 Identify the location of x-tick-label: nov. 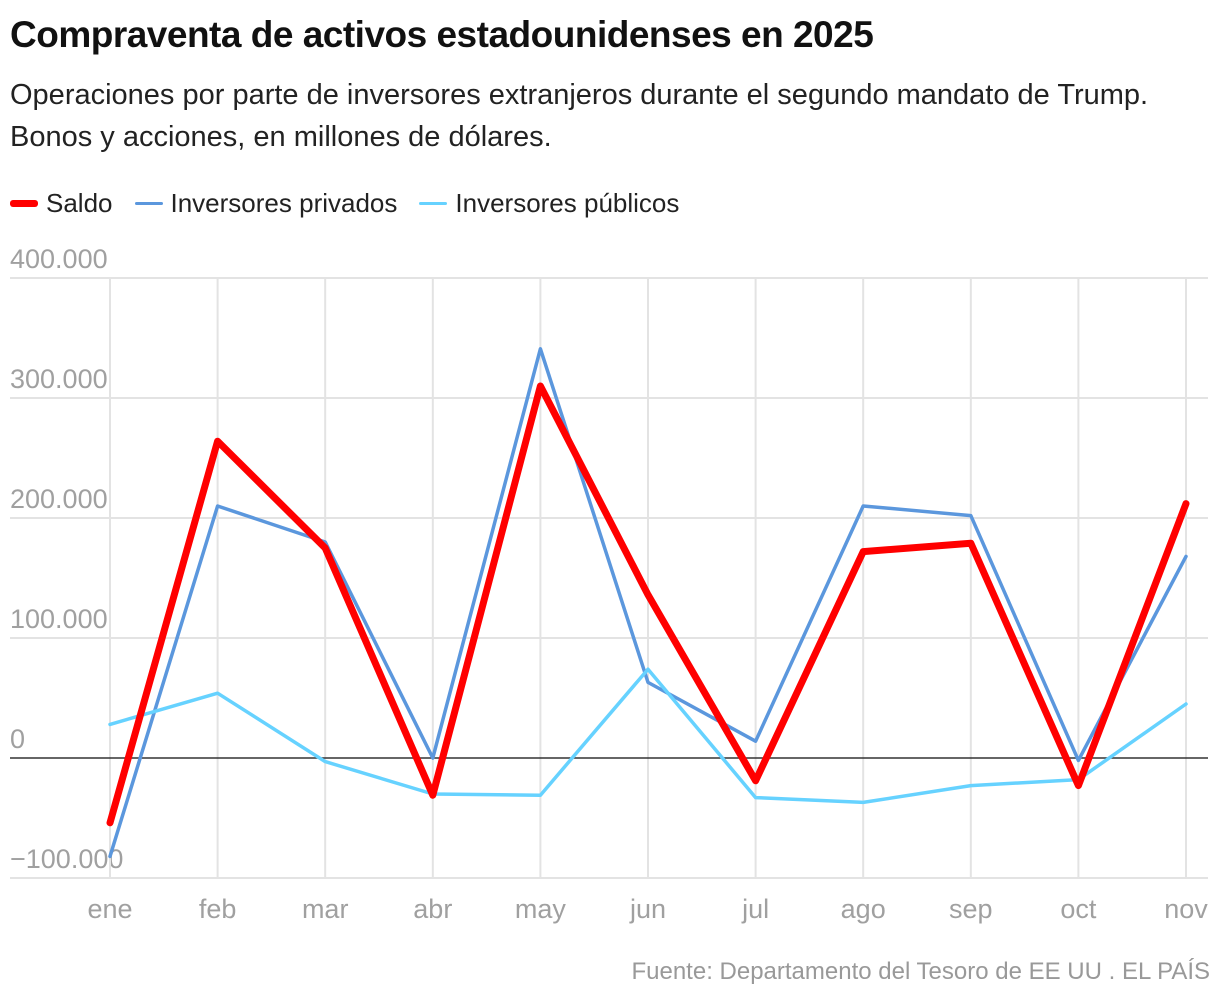
(1186, 909).